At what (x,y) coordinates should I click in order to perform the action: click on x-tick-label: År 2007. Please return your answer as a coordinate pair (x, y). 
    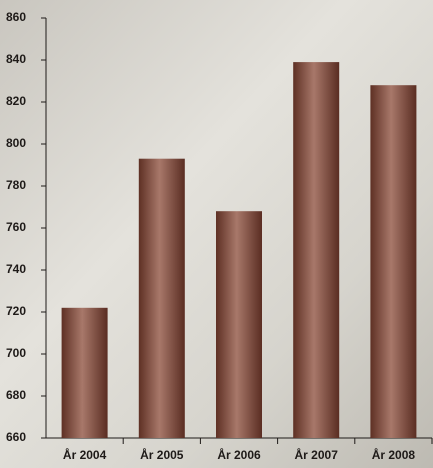
    Looking at the image, I should click on (317, 454).